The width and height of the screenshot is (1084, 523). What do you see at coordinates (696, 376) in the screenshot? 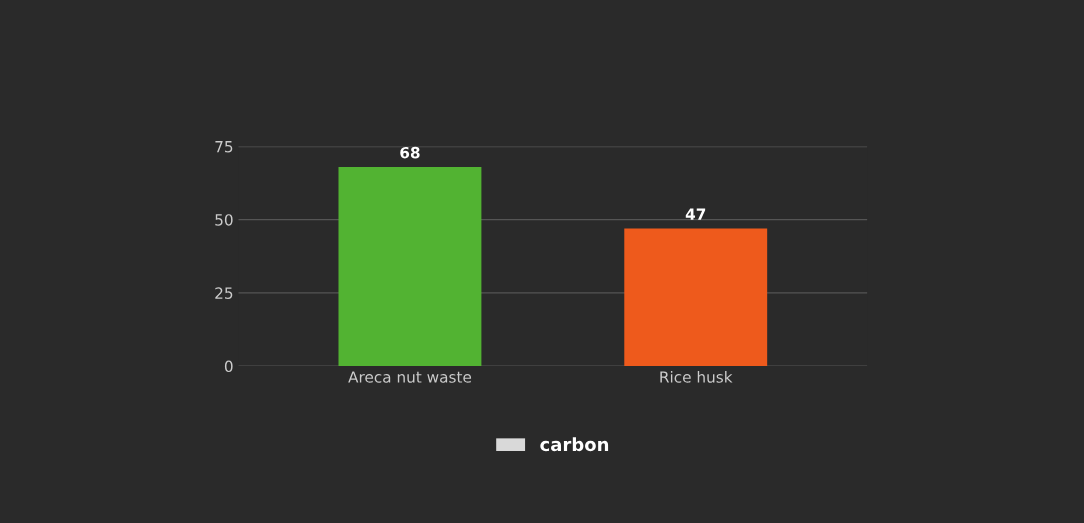
I see `x-tick-label: Rice husk` at bounding box center [696, 376].